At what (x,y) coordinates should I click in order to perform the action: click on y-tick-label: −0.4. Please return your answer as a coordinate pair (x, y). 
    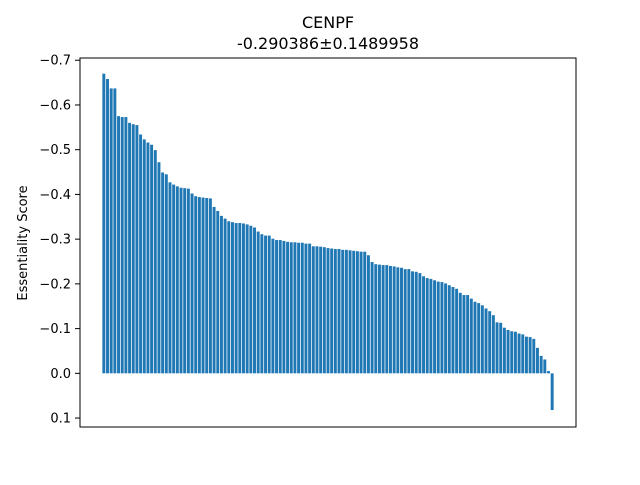
    Looking at the image, I should click on (55, 195).